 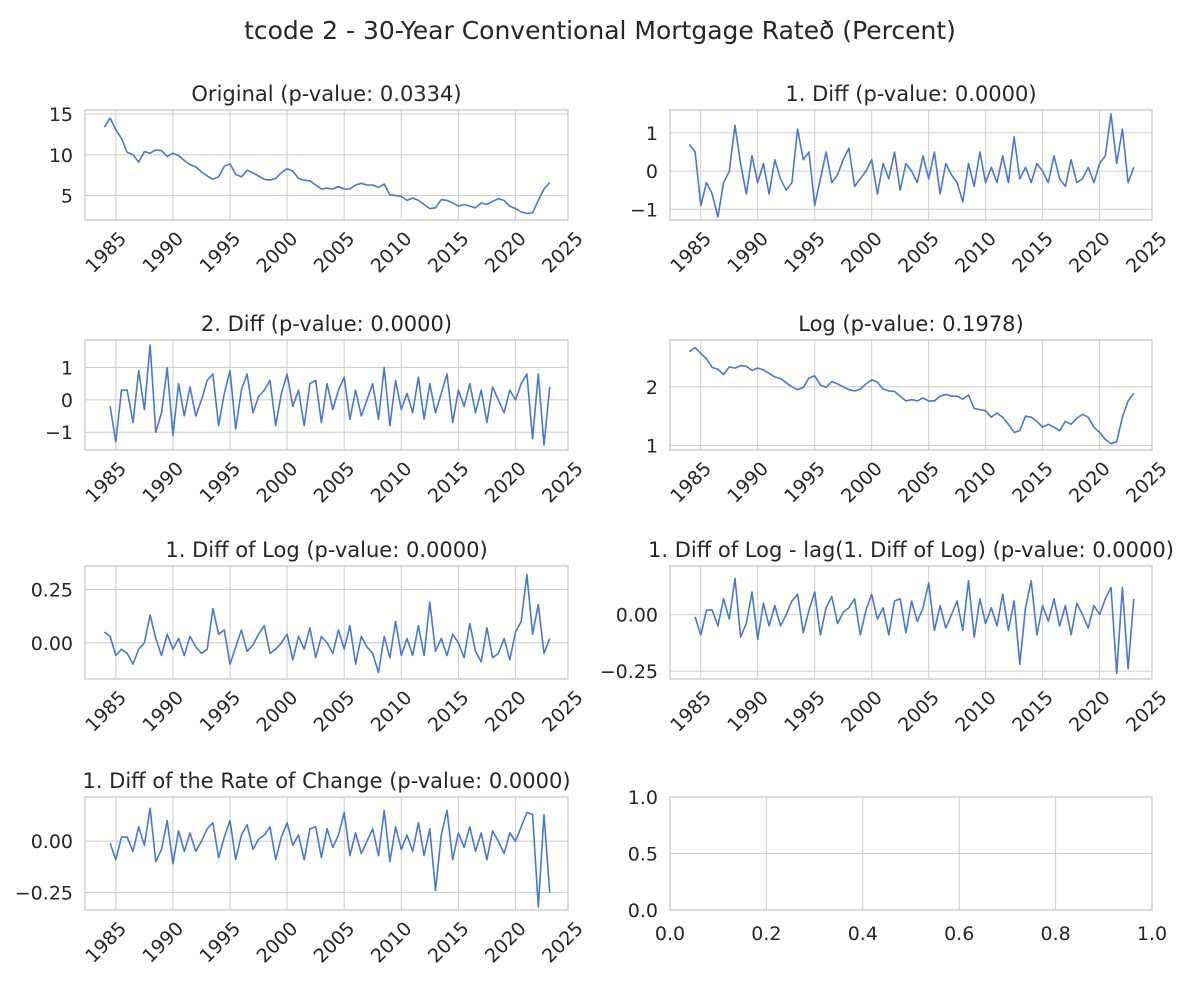 I want to click on y-tick-label: 5, so click(x=67, y=197).